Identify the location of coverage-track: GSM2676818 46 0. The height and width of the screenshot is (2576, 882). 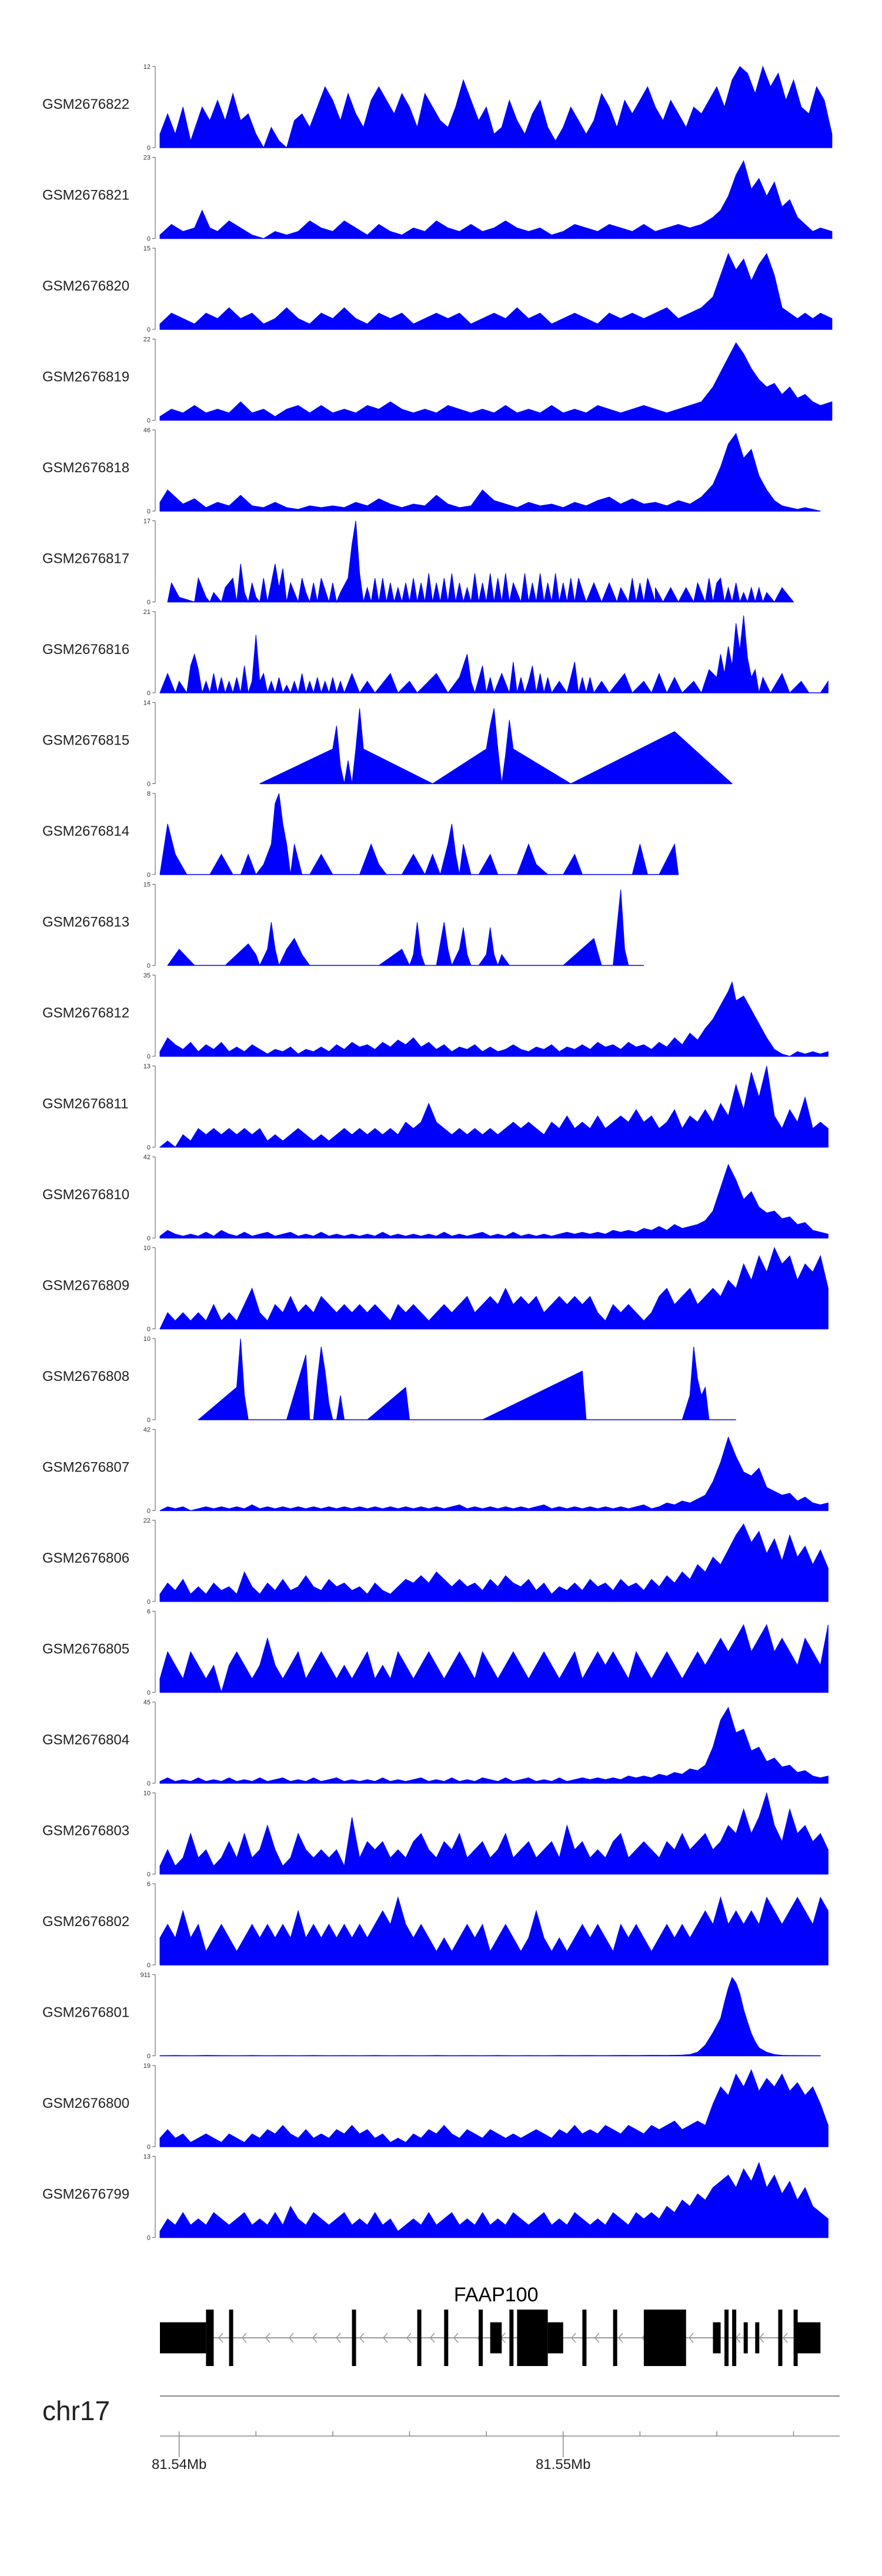
(431, 471).